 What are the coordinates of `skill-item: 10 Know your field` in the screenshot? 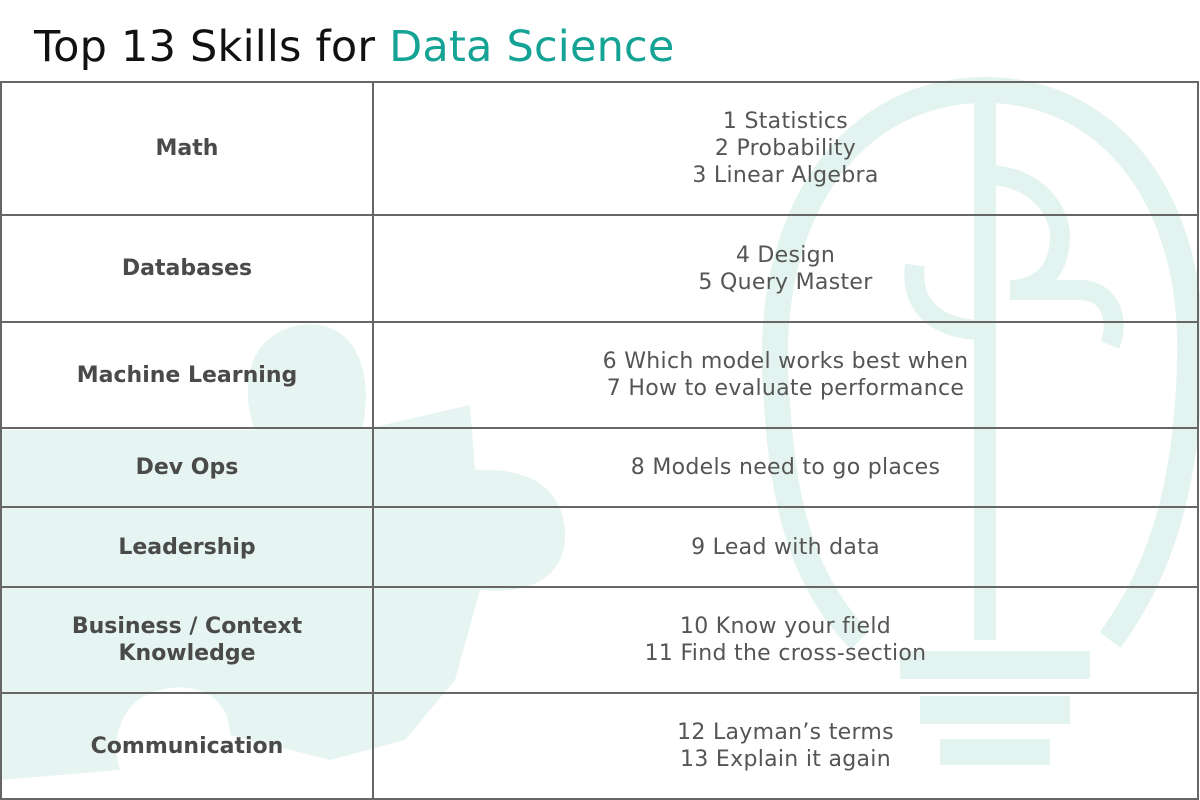 It's located at (785, 626).